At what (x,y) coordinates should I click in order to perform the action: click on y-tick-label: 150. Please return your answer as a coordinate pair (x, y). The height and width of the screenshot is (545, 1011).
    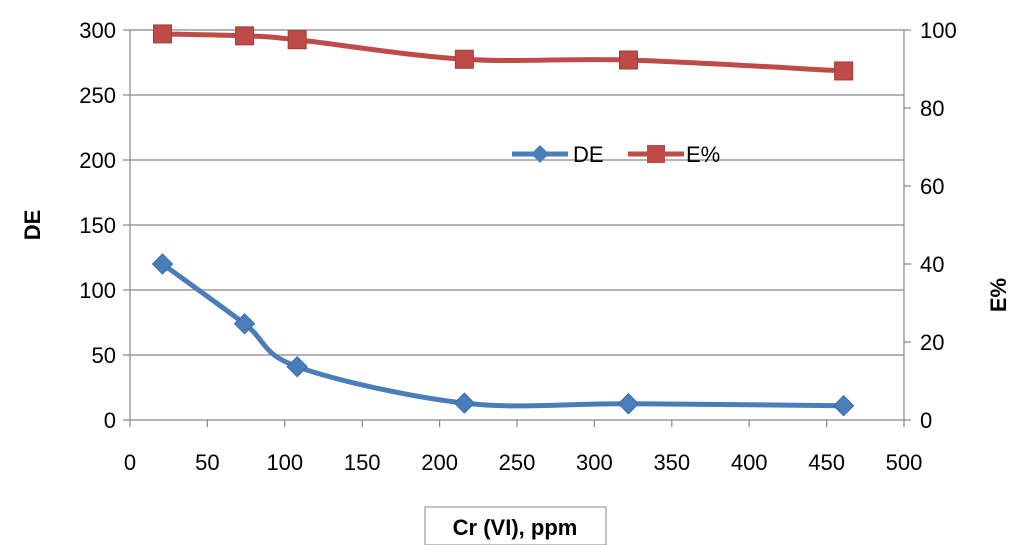
    Looking at the image, I should click on (97, 225).